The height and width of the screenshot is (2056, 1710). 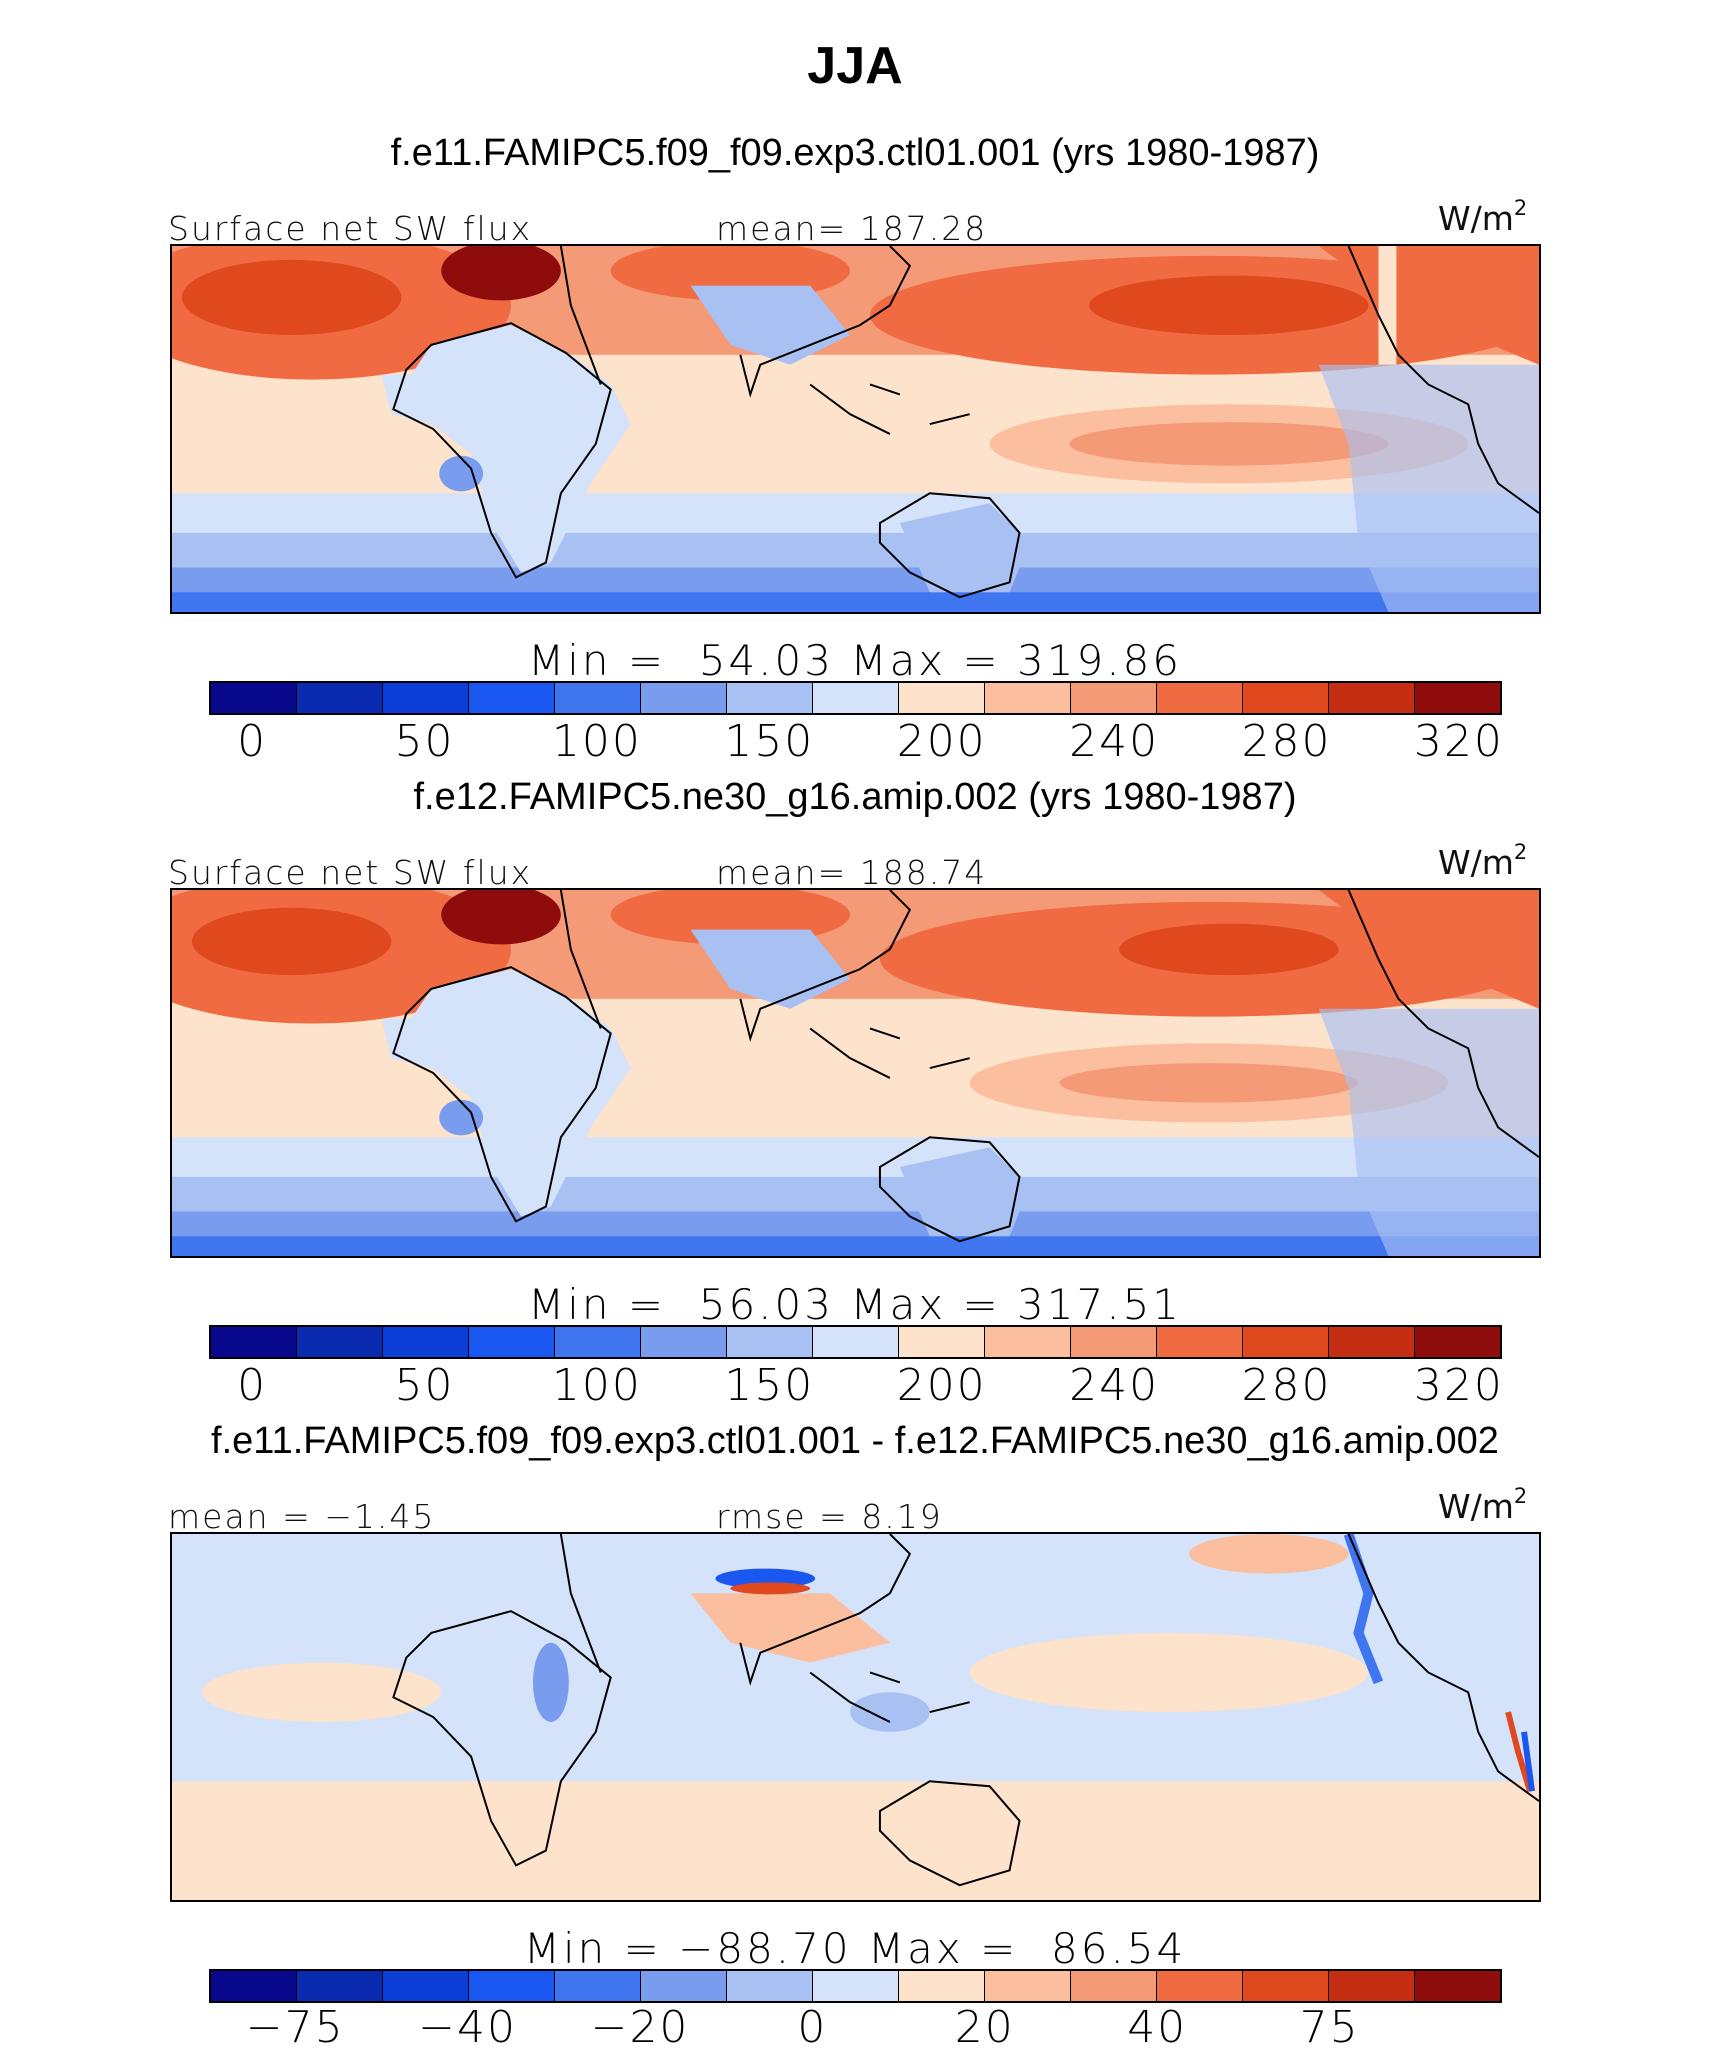 What do you see at coordinates (1157, 2027) in the screenshot?
I see `colorbar-tick-label: 40` at bounding box center [1157, 2027].